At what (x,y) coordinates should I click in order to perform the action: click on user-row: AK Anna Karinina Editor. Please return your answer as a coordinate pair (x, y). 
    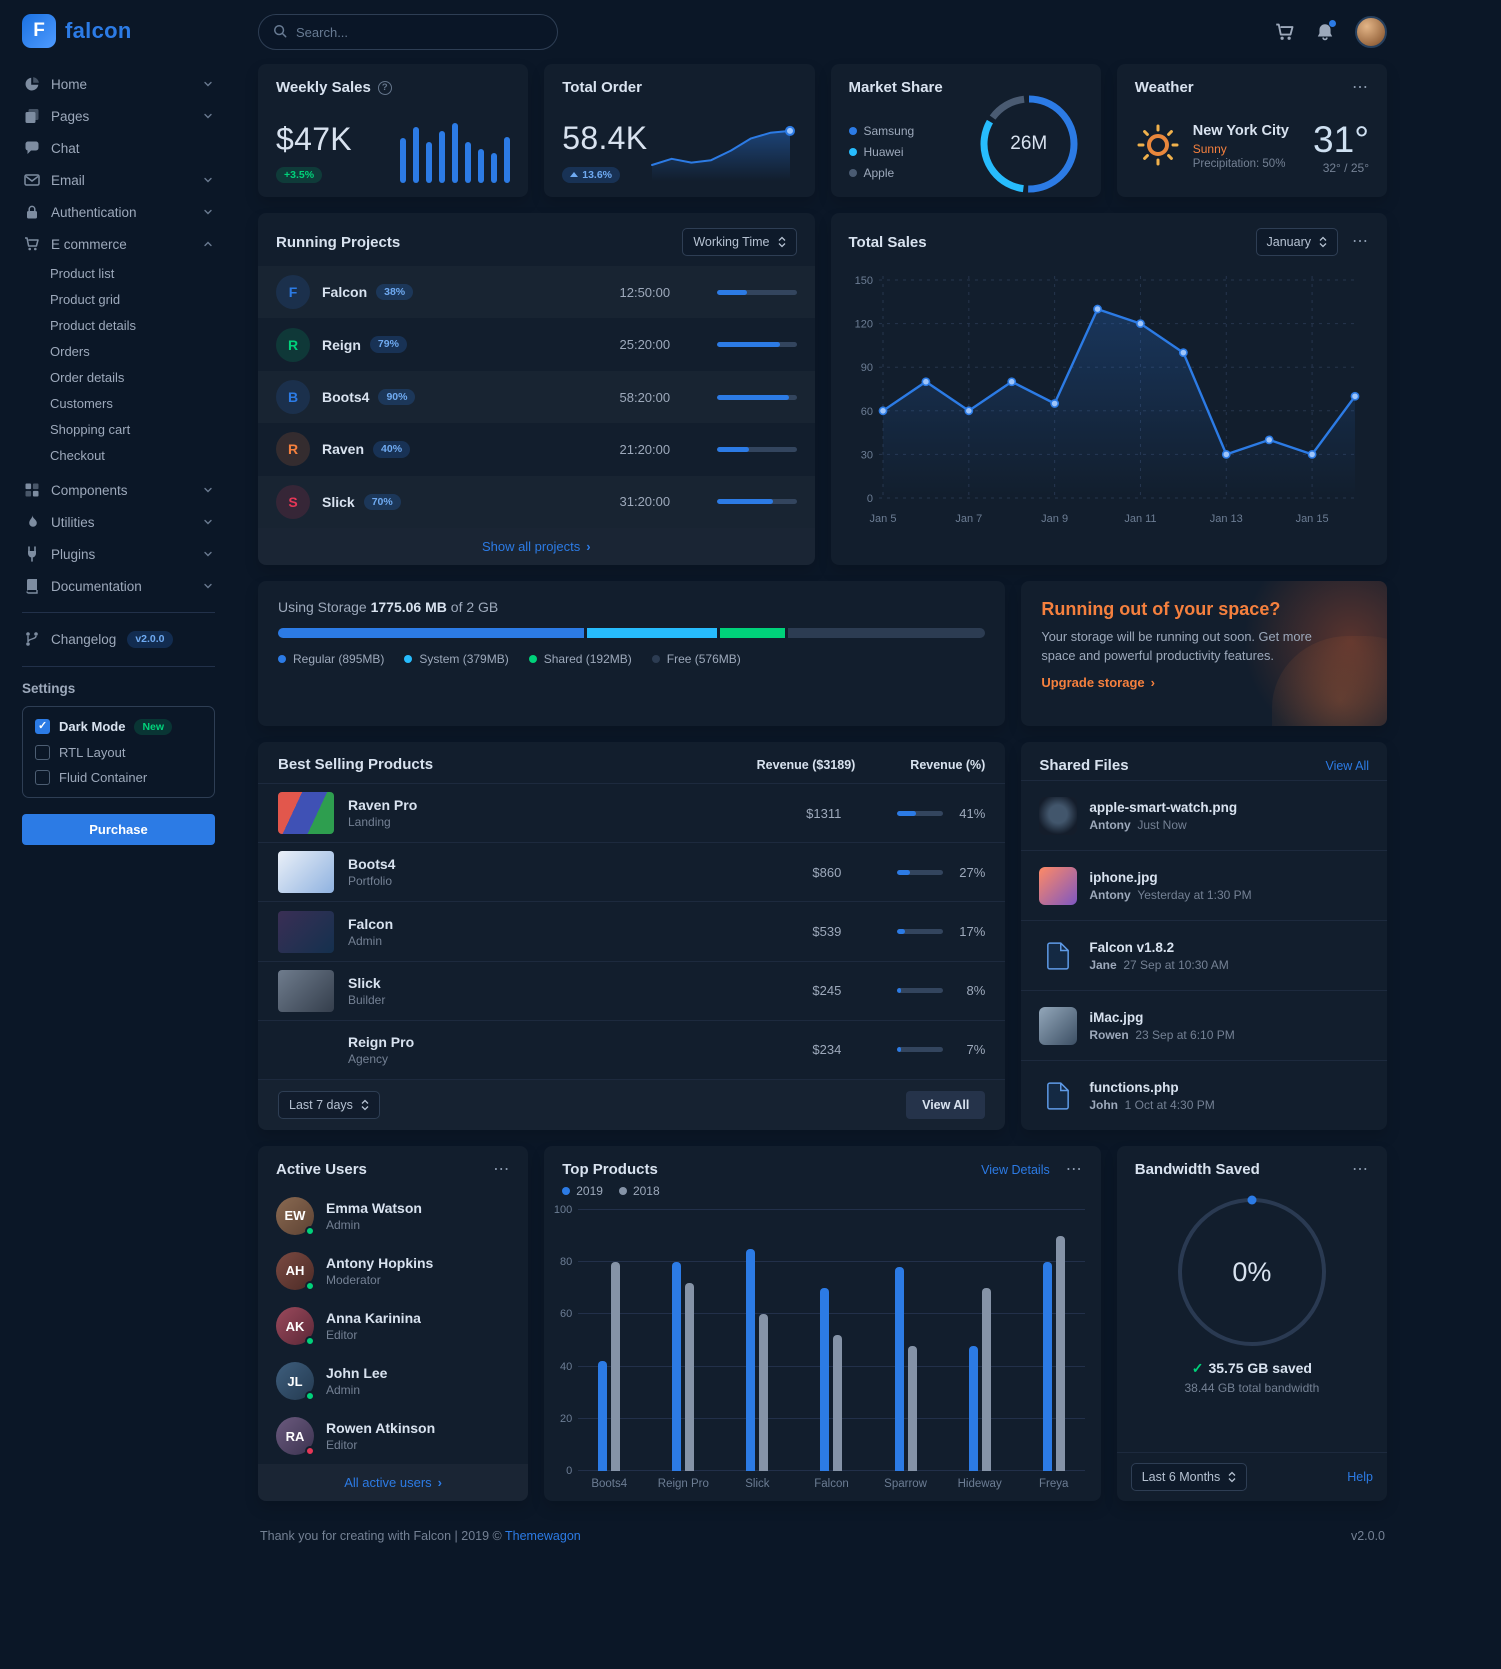
    Looking at the image, I should click on (393, 1325).